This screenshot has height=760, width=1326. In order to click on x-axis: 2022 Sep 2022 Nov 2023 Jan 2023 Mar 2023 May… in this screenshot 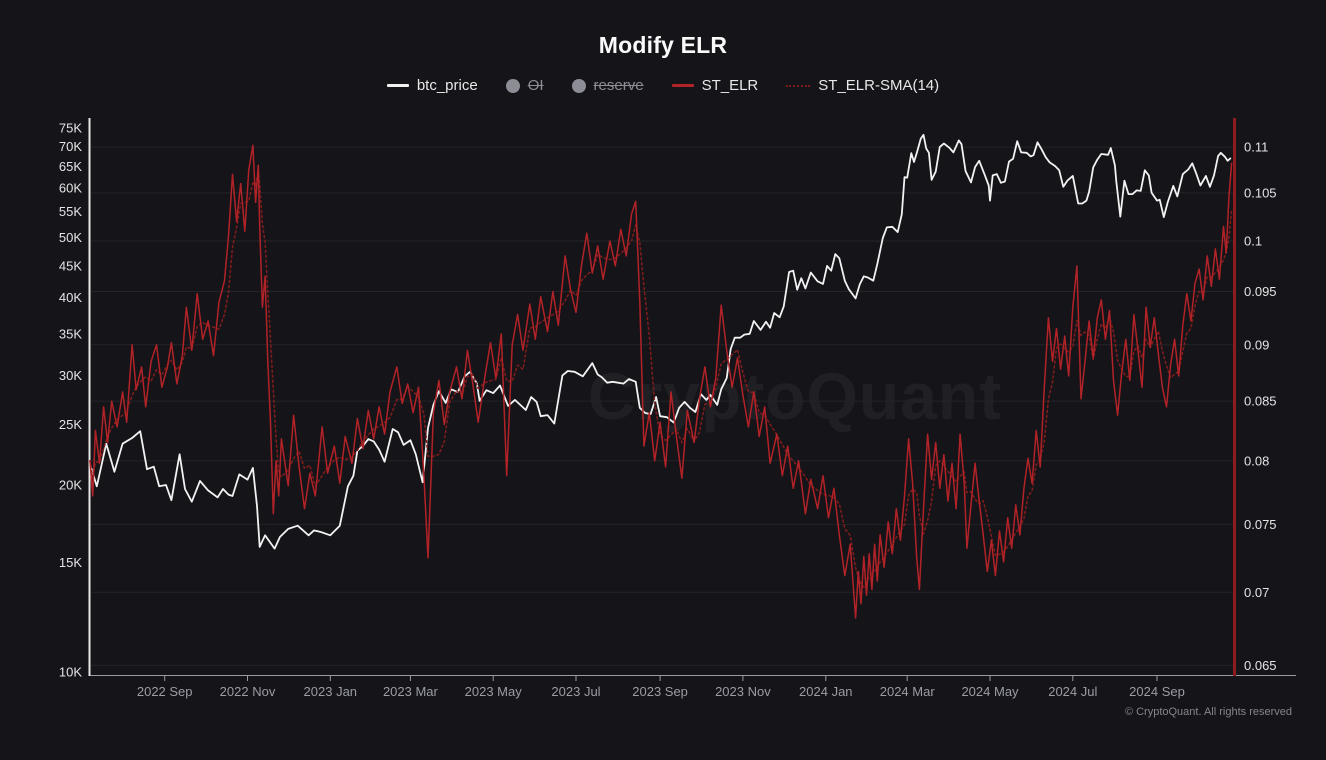, I will do `click(693, 687)`.